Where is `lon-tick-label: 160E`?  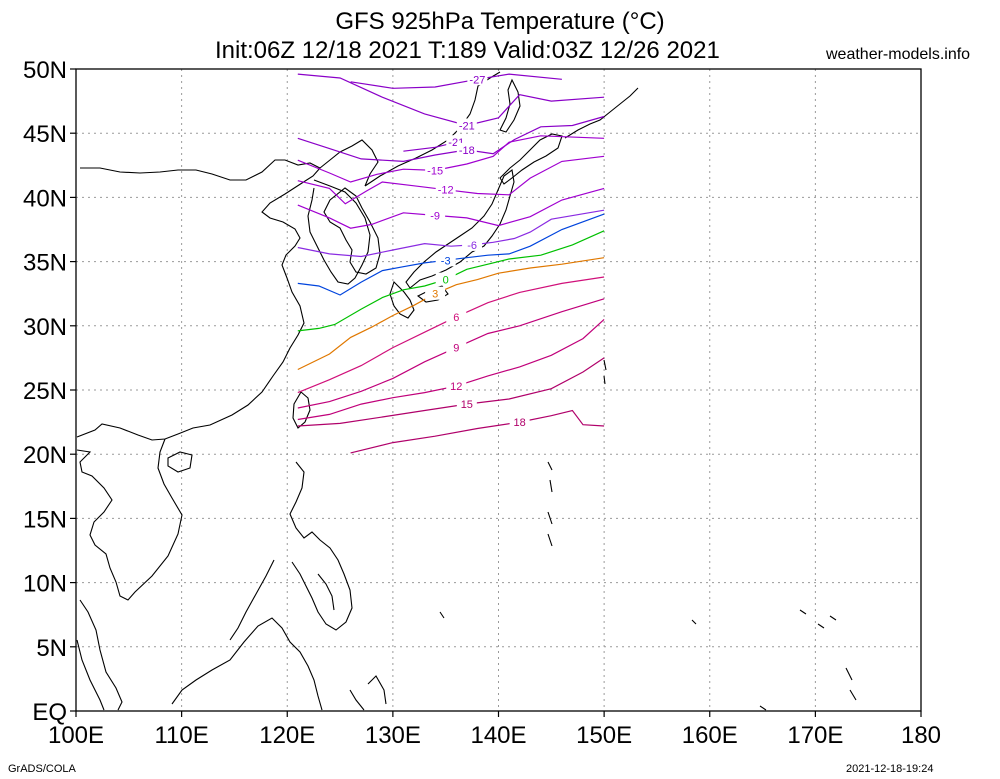 lon-tick-label: 160E is located at coordinates (710, 735).